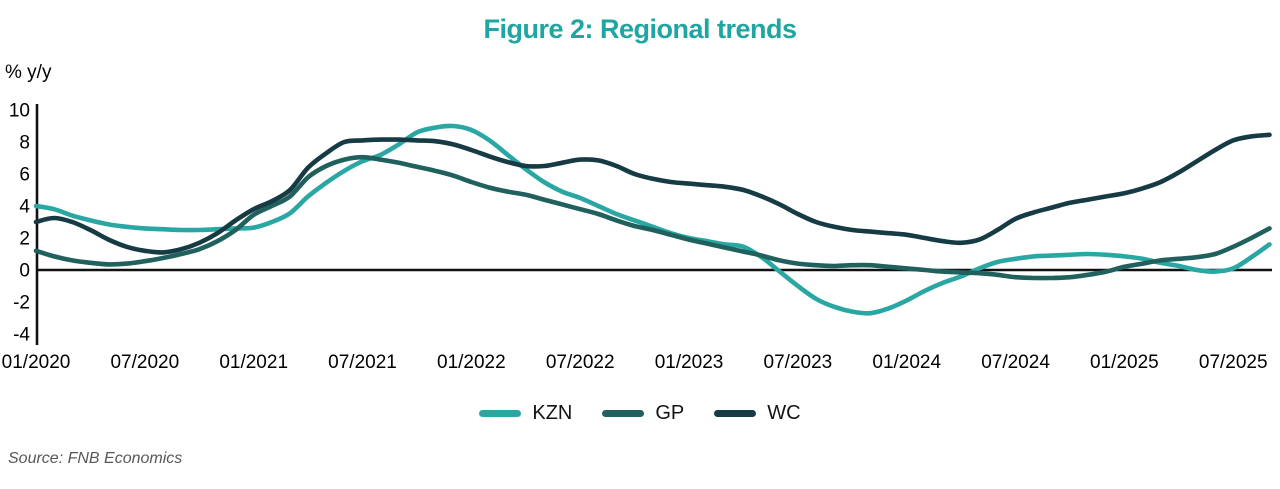  Describe the element at coordinates (552, 413) in the screenshot. I see `legend-label-kzn: KZN` at that location.